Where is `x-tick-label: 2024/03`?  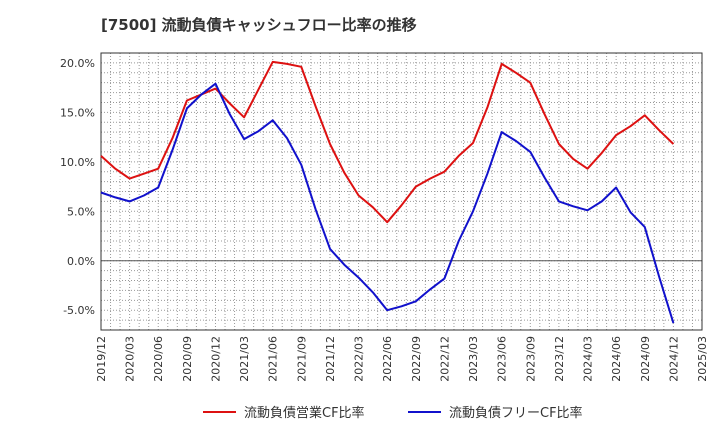
x-tick-label: 2024/03 is located at coordinates (588, 359).